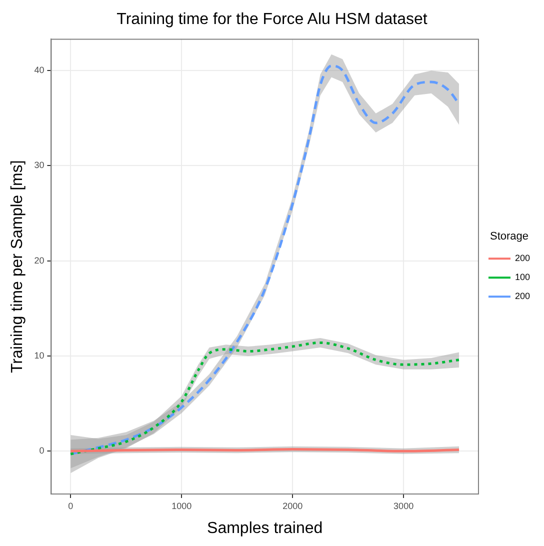 The height and width of the screenshot is (546, 544). What do you see at coordinates (265, 528) in the screenshot?
I see `x-axis-title: Samples trained` at bounding box center [265, 528].